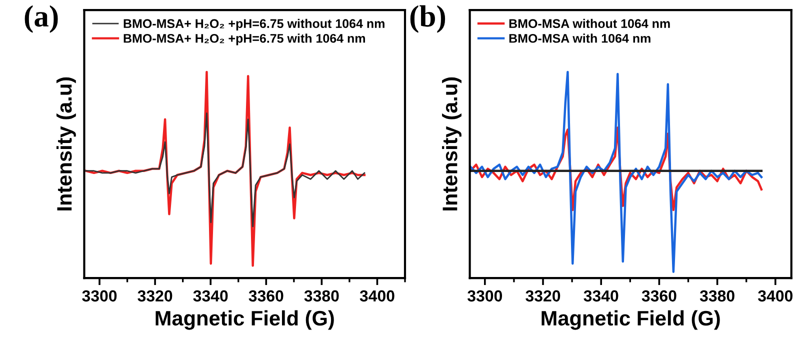  I want to click on legend-label: BMO-MSA without 1064 nm, so click(589, 23).